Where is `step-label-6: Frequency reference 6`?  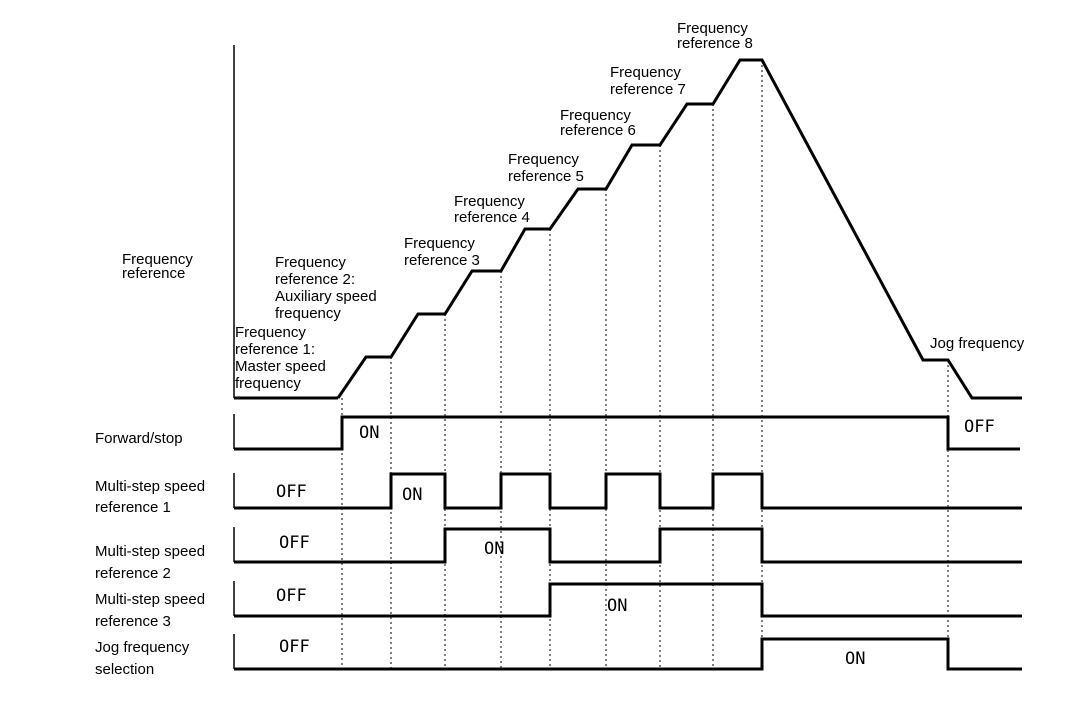 step-label-6: Frequency reference 6 is located at coordinates (598, 123).